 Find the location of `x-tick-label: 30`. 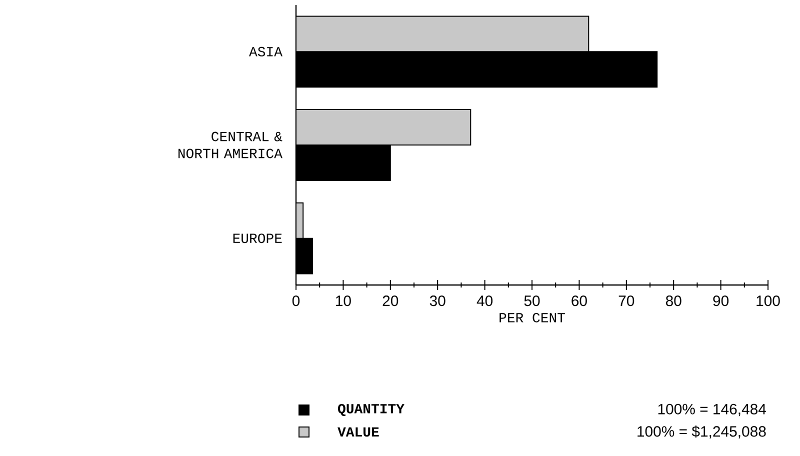

x-tick-label: 30 is located at coordinates (438, 301).